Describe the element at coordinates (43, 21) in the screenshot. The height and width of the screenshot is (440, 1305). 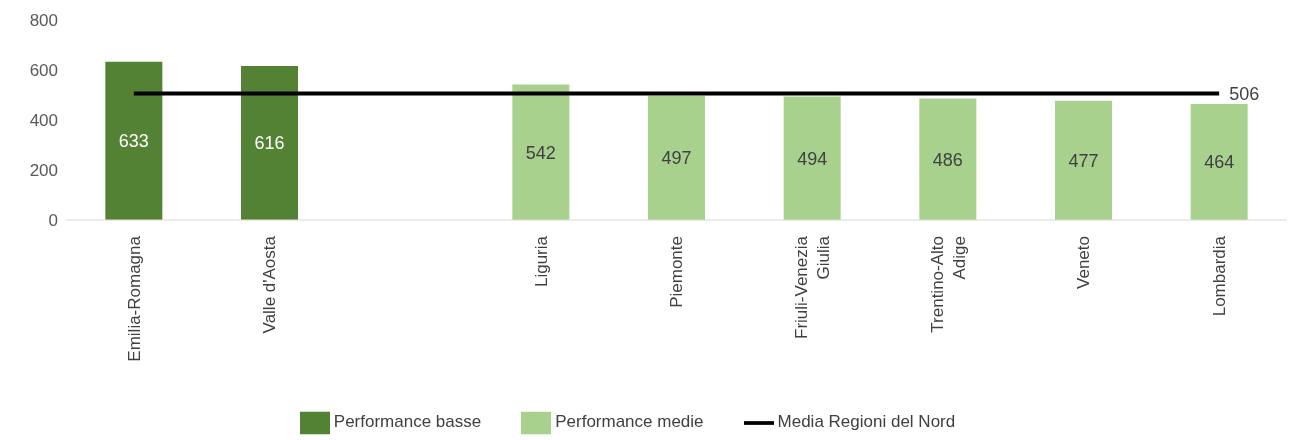
I see `y-tick-label: 800` at that location.